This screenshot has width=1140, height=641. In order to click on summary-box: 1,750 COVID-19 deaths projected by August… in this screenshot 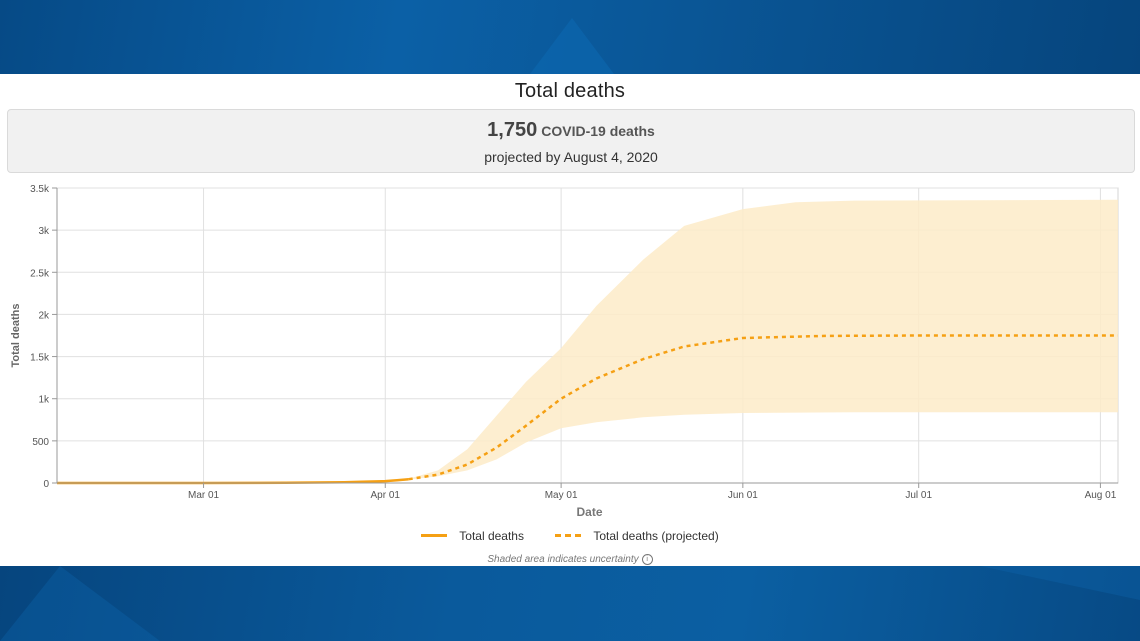, I will do `click(571, 141)`.